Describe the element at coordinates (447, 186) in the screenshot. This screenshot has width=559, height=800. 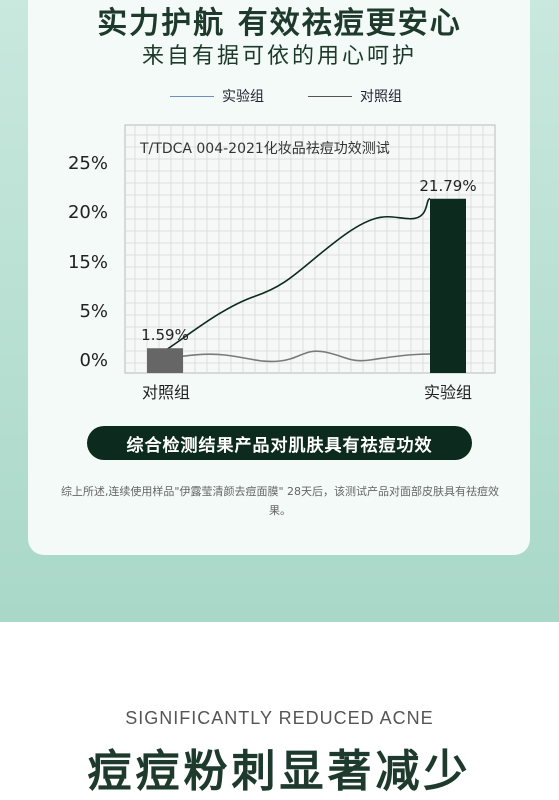
I see `bar-value-label: 21.79%` at that location.